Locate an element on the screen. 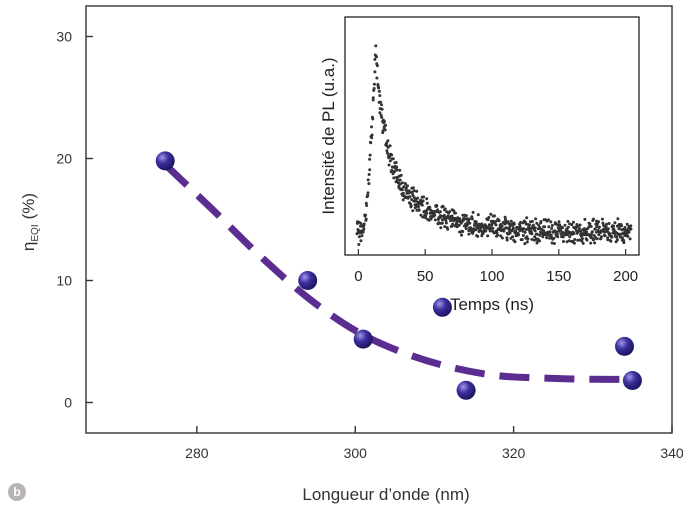 This screenshot has height=508, width=683. main-x-ticks: 280 300 320 340 is located at coordinates (434, 443).